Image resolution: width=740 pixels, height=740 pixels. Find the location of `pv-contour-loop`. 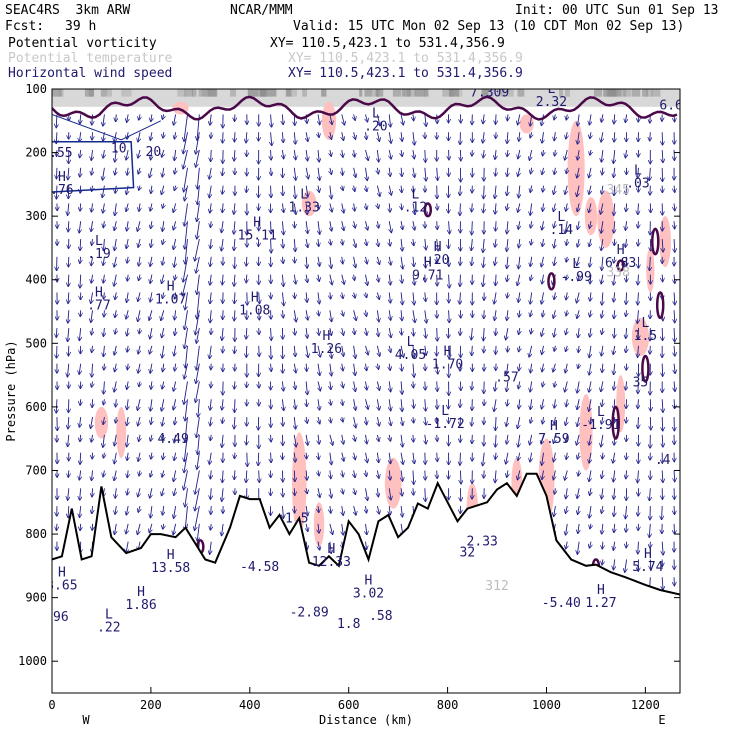

pv-contour-loop is located at coordinates (620, 265).